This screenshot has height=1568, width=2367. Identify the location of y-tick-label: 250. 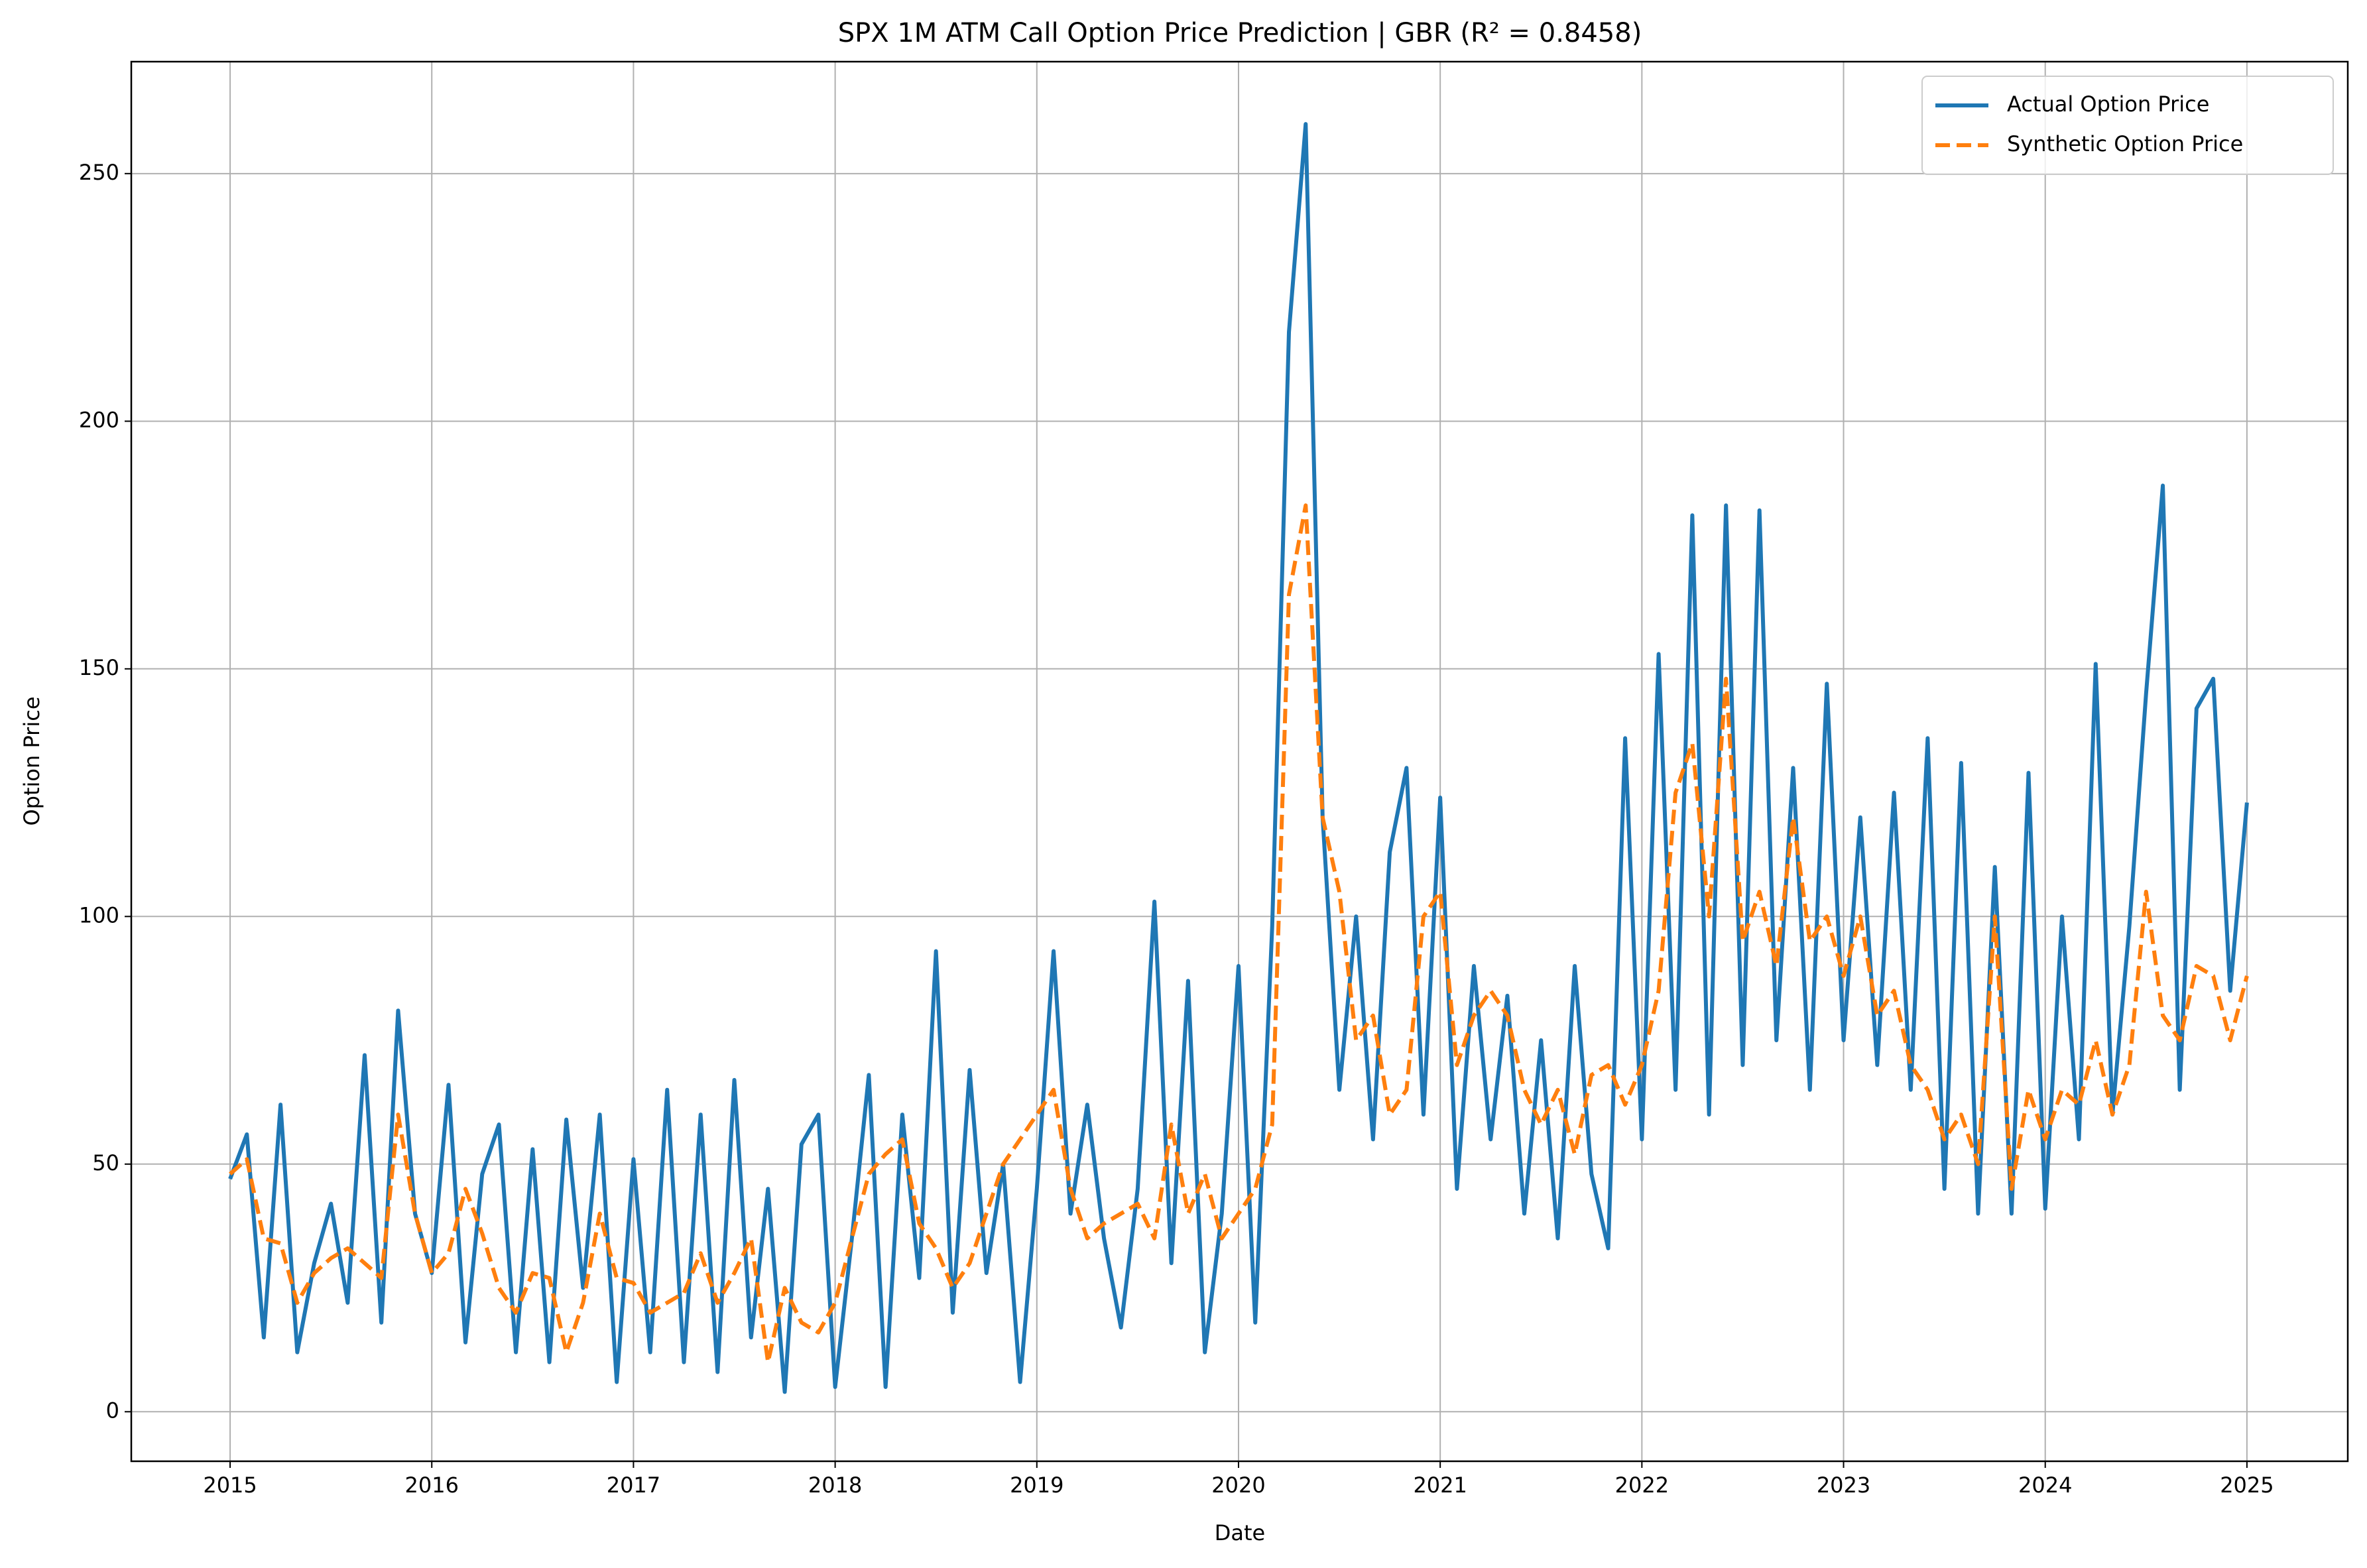
(99, 172).